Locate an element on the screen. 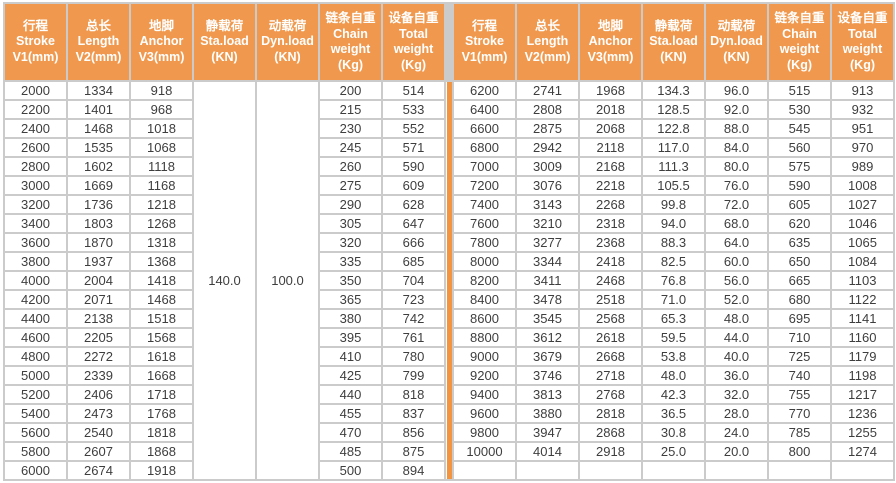  cell-left-stroke: 5000 is located at coordinates (35, 375).